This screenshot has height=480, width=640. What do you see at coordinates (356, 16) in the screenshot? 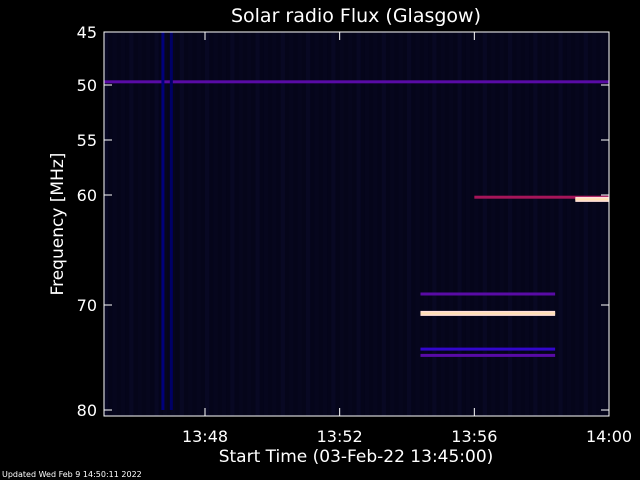
I see `chart-title: Solar radio Flux (Glasgow)` at bounding box center [356, 16].